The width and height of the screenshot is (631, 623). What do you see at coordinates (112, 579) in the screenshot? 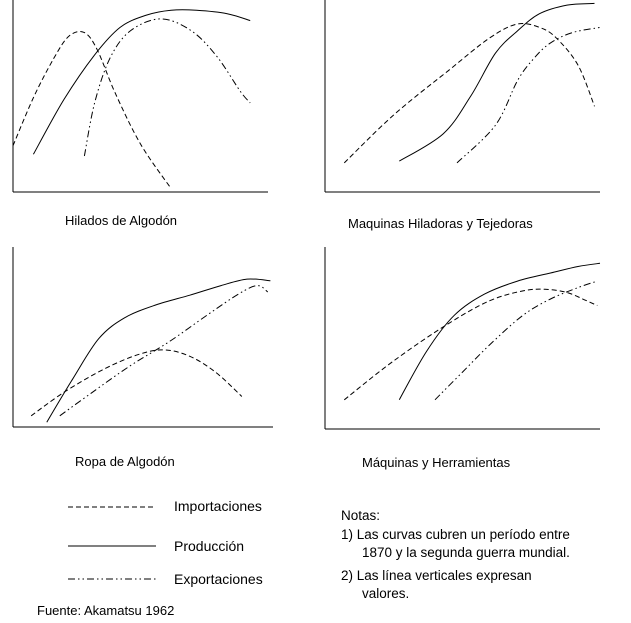
I see `legend-line-exportaciones` at bounding box center [112, 579].